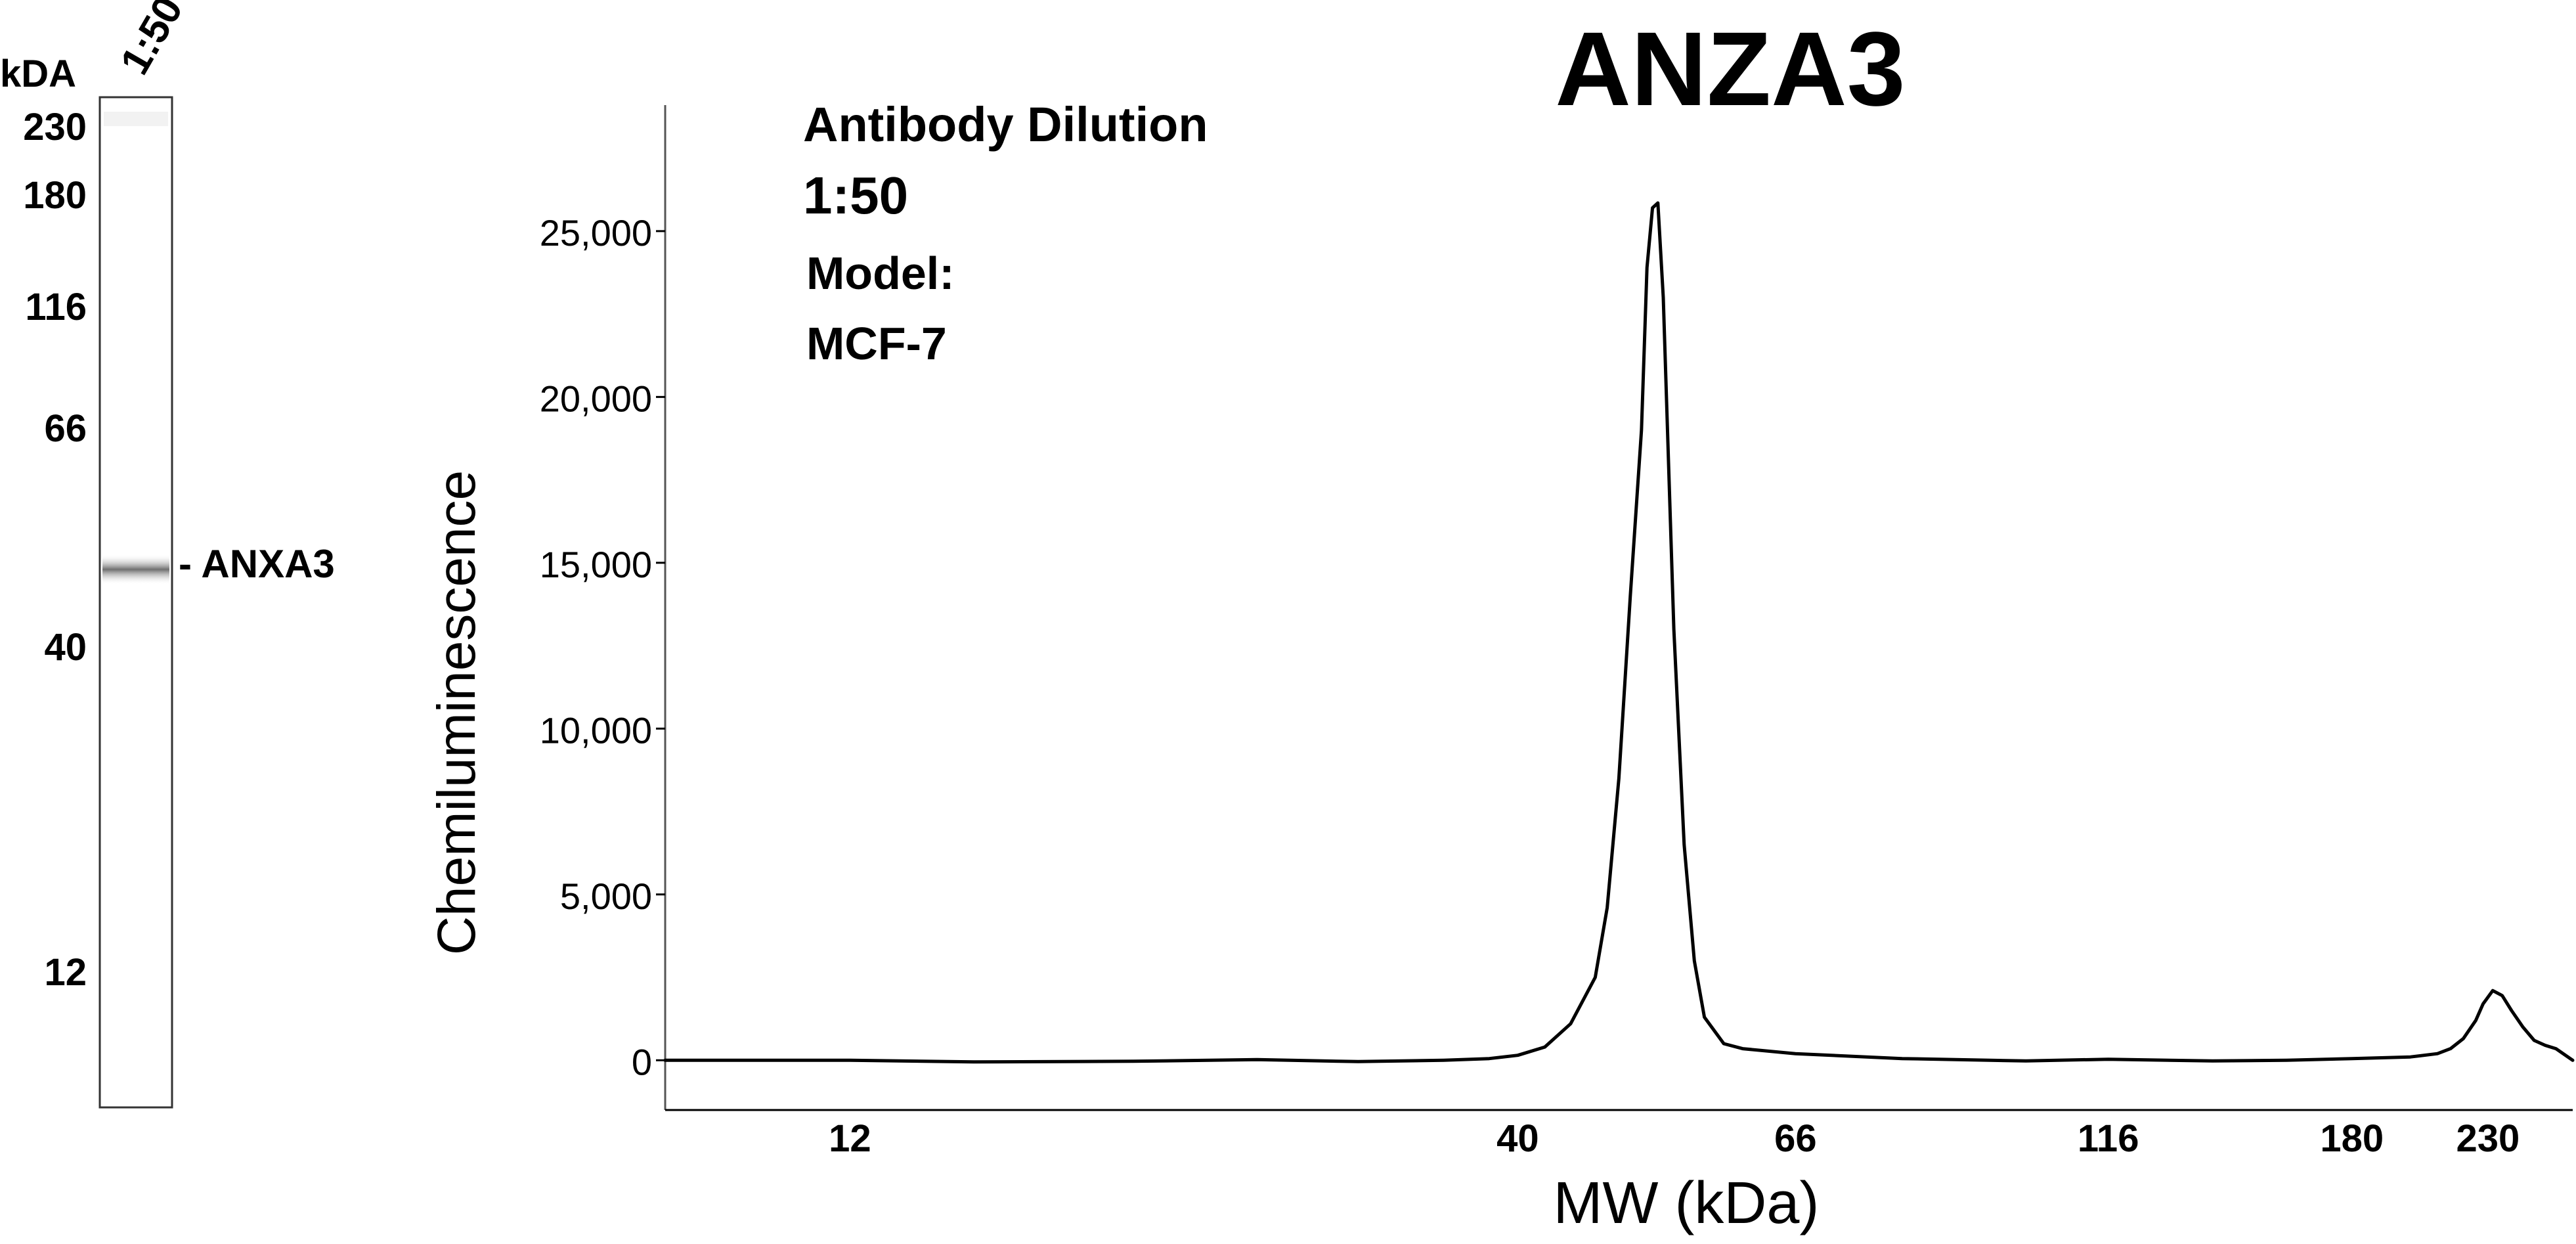  Describe the element at coordinates (136, 569) in the screenshot. I see `blot-band` at that location.